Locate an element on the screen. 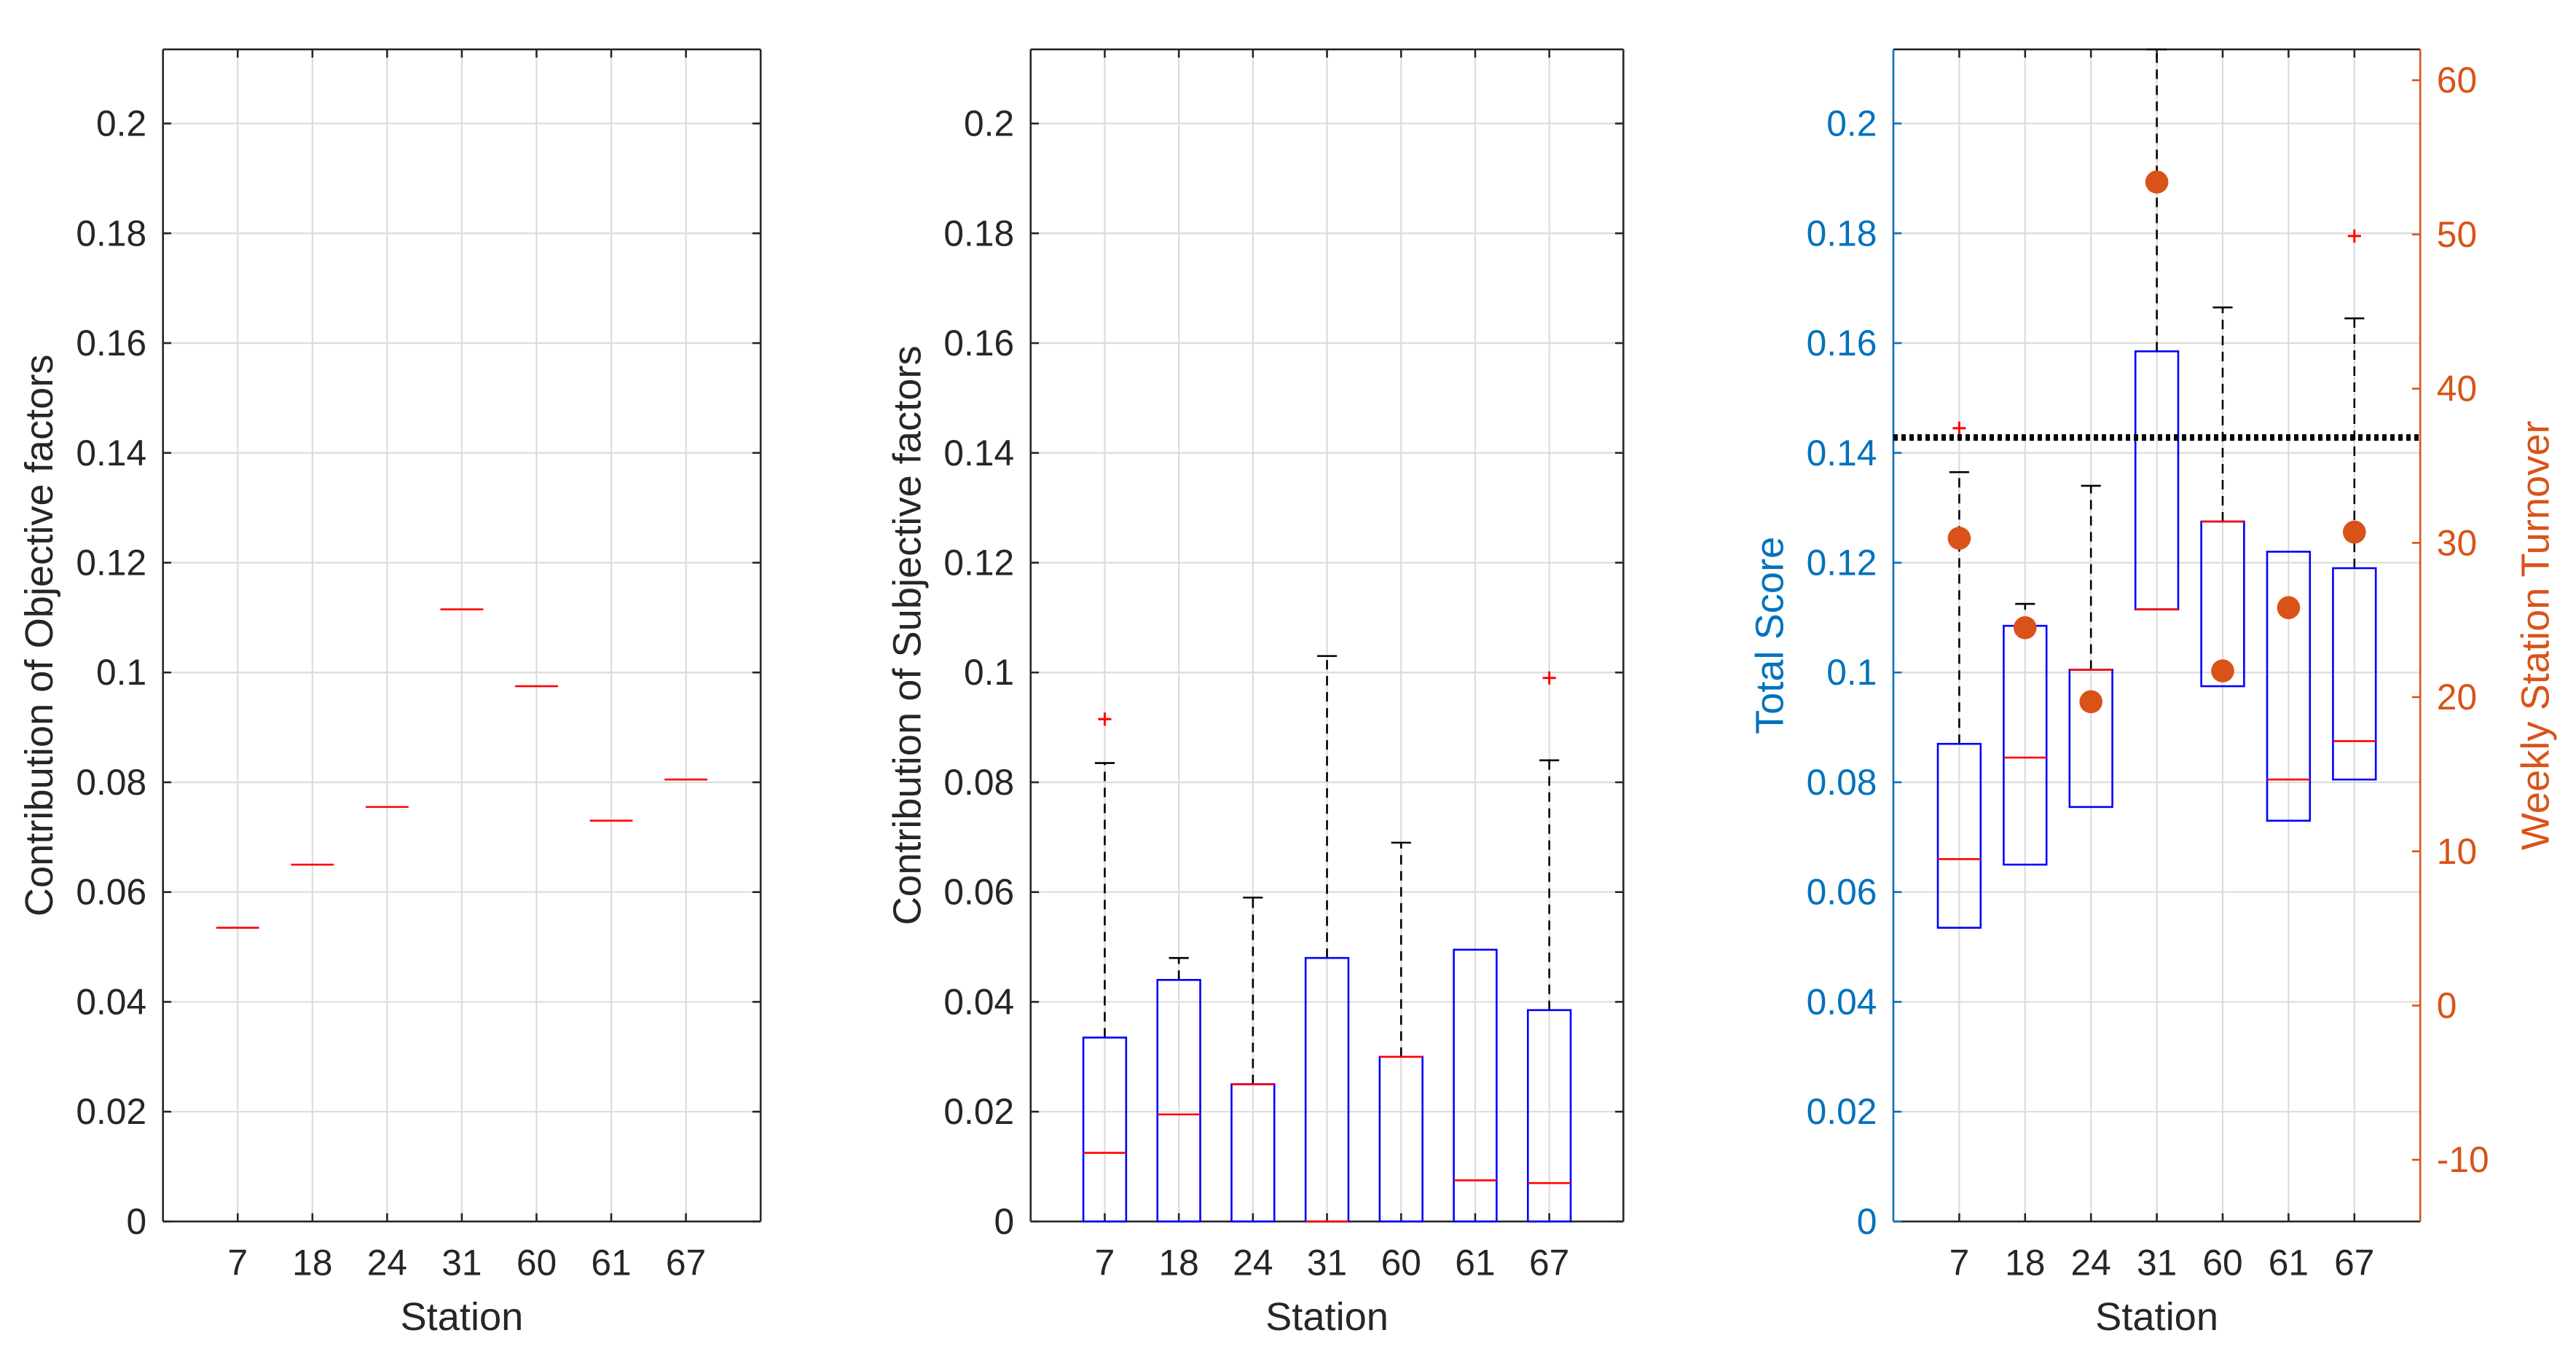 This screenshot has height=1349, width=2576. ytick-label-right: 0 is located at coordinates (2447, 1006).